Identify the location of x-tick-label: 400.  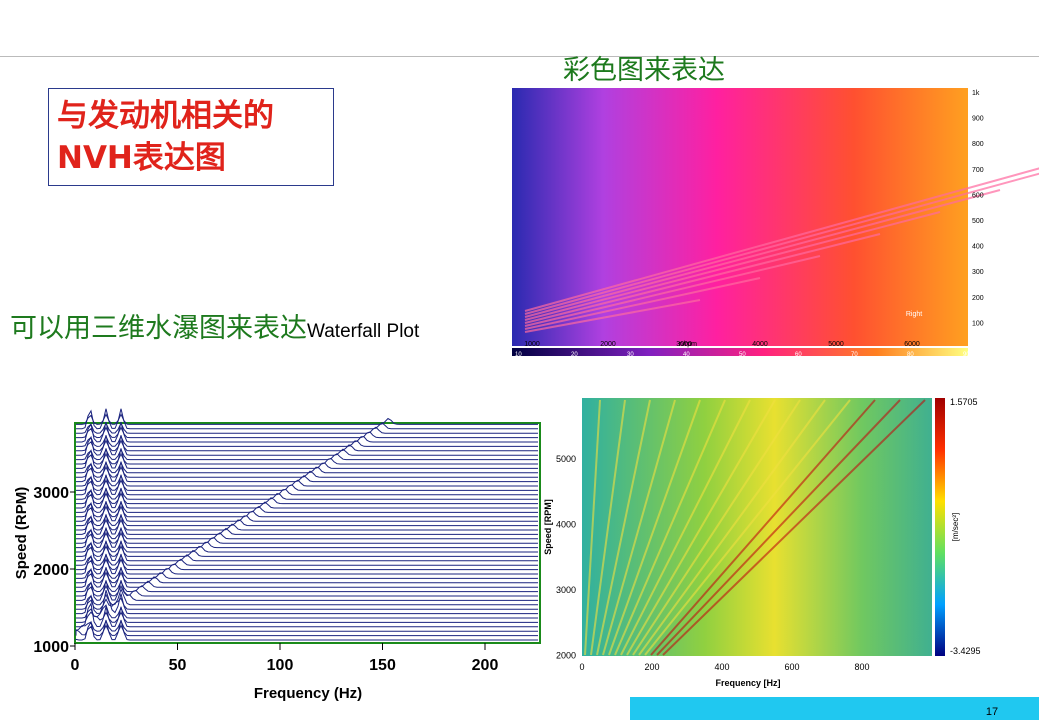
(721, 667).